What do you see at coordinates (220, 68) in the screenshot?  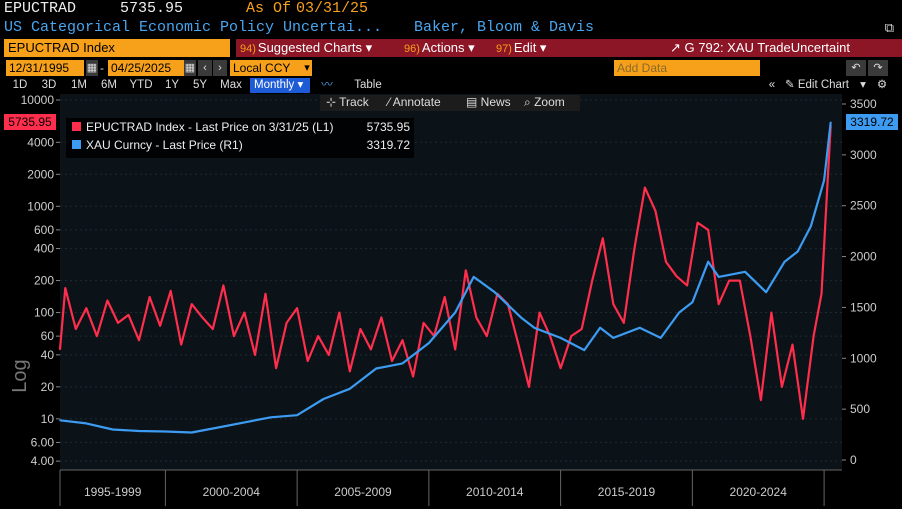 I see `chevron-right-icon: ›` at bounding box center [220, 68].